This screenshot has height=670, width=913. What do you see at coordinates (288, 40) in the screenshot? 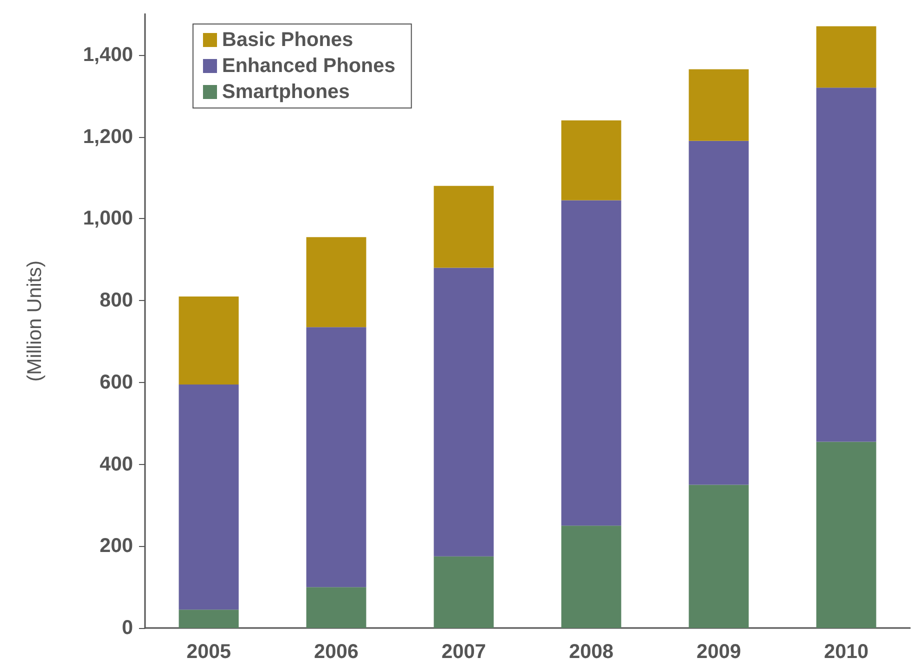
I see `legend-label: Basic Phones` at bounding box center [288, 40].